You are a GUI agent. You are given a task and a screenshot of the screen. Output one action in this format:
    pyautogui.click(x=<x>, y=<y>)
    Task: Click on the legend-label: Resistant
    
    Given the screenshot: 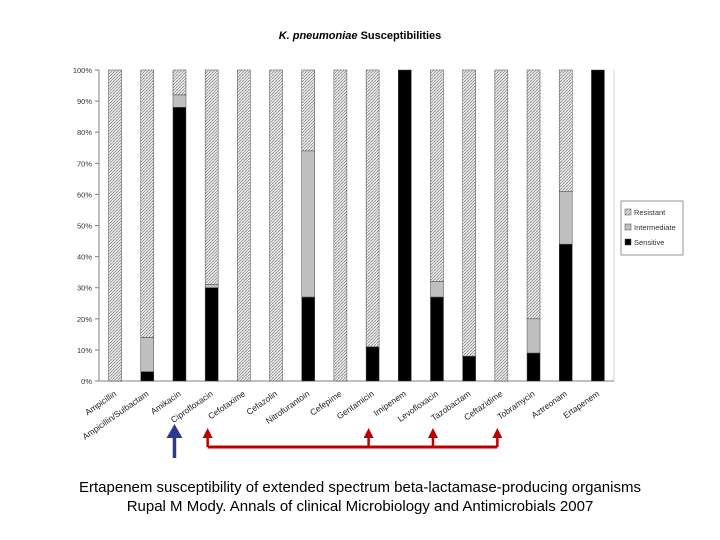 What is the action you would take?
    pyautogui.click(x=650, y=212)
    